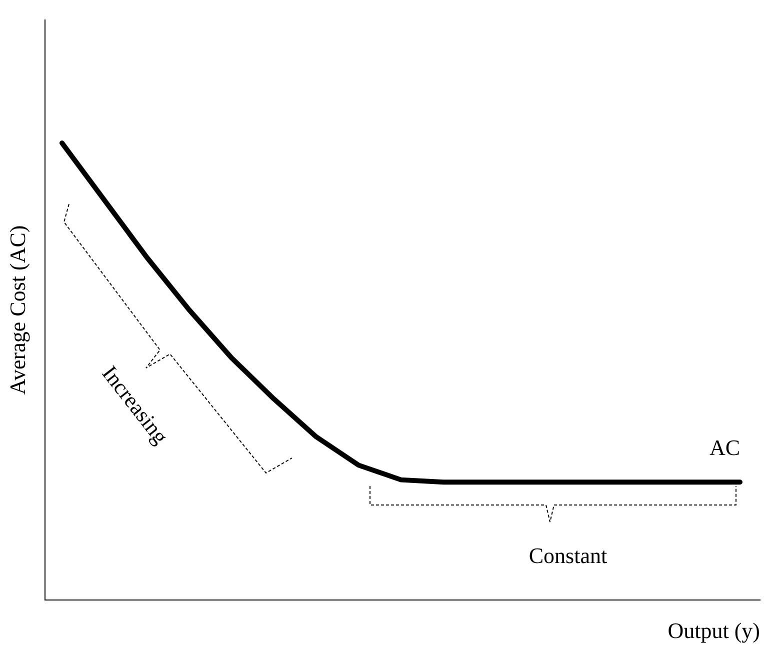 The image size is (766, 658). What do you see at coordinates (18, 310) in the screenshot?
I see `y-axis-title: Average Cost (AC)` at bounding box center [18, 310].